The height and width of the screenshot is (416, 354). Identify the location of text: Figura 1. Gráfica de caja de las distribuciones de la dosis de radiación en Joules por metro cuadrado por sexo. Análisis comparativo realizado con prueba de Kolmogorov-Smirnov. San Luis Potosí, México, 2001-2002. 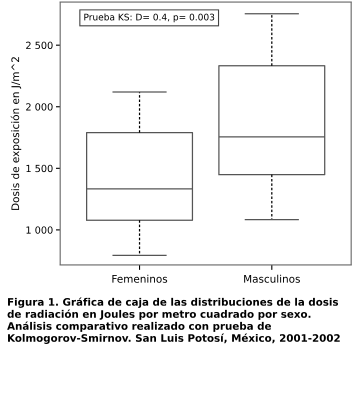
(173, 320).